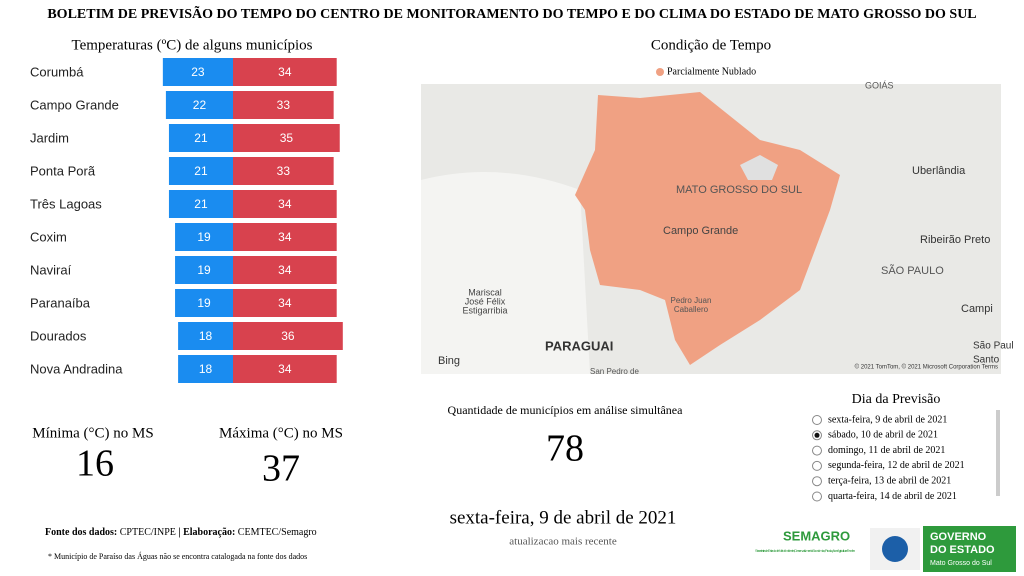 The height and width of the screenshot is (576, 1024). What do you see at coordinates (63, 170) in the screenshot?
I see `category-label: Ponta Porã` at bounding box center [63, 170].